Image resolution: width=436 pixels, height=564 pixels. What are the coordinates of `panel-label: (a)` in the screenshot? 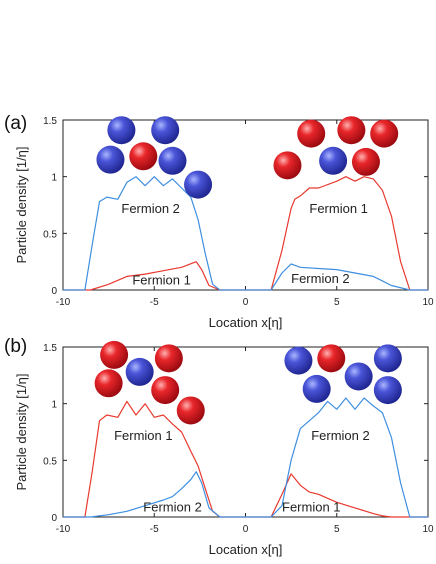 It's located at (15, 123).